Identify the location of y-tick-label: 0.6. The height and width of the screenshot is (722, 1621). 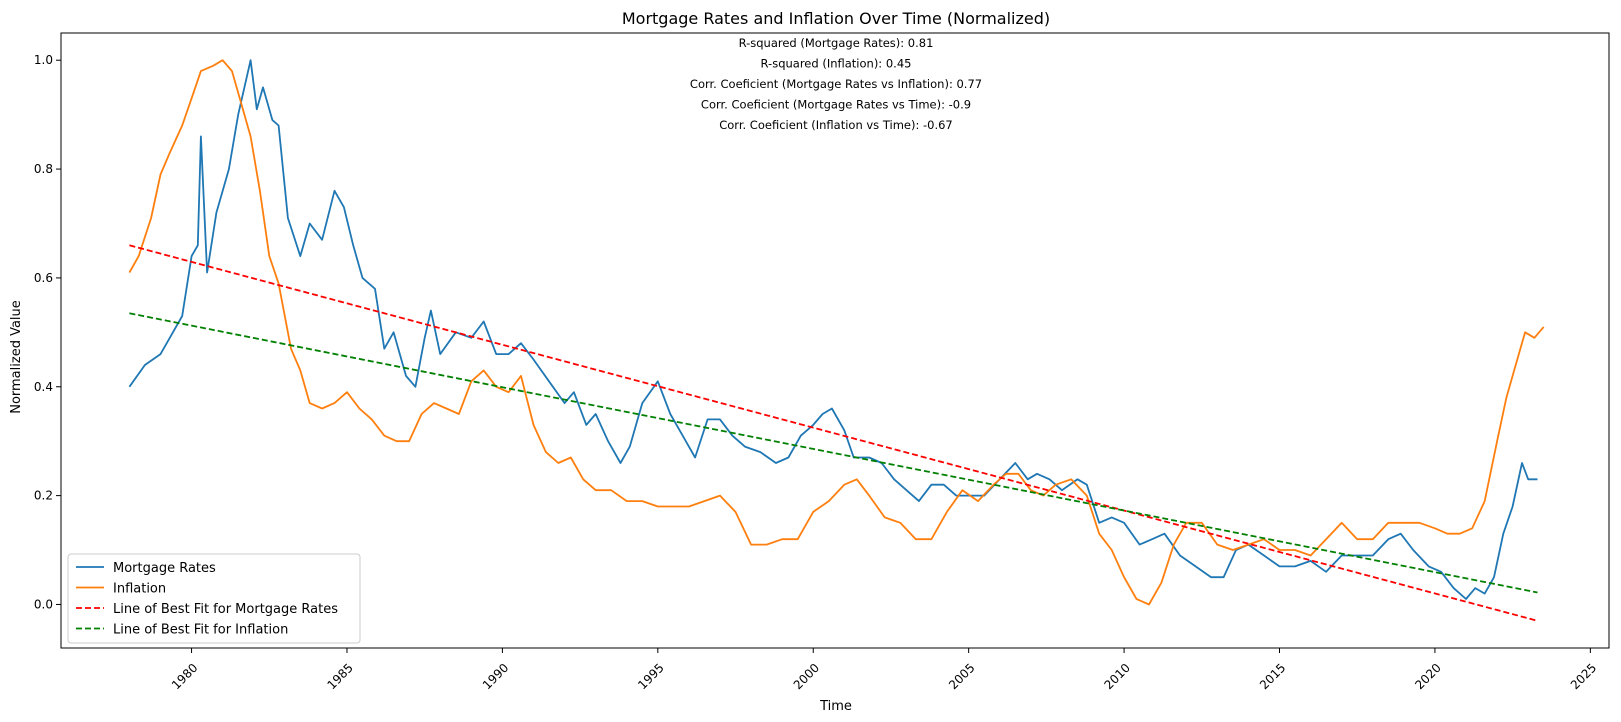
(43, 278).